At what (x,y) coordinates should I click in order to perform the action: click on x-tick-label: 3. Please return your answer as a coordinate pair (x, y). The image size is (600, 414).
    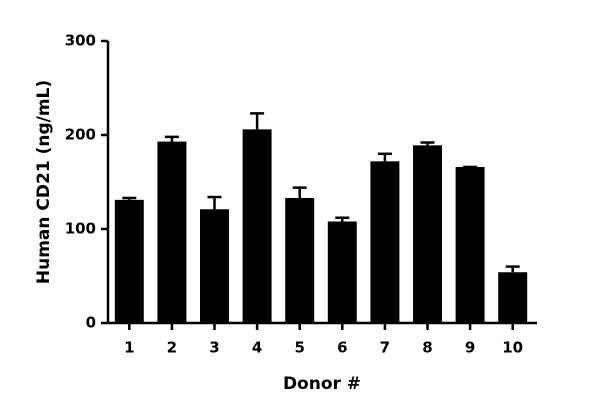
    Looking at the image, I should click on (214, 348).